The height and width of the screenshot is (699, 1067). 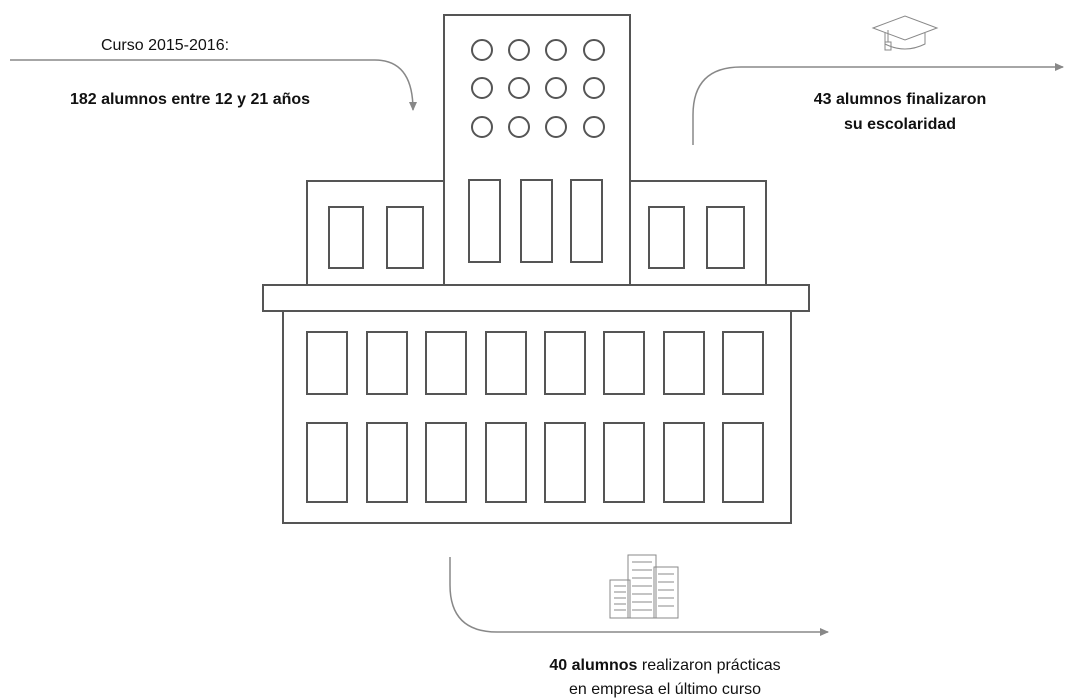 What do you see at coordinates (900, 124) in the screenshot?
I see `graduated-line: su escolaridad` at bounding box center [900, 124].